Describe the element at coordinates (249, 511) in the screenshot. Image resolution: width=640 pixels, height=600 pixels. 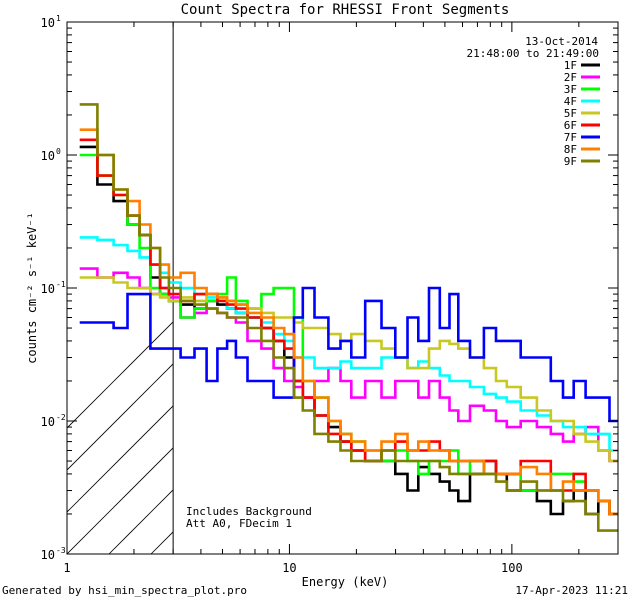
I see `annotation-background: Includes Background` at that location.